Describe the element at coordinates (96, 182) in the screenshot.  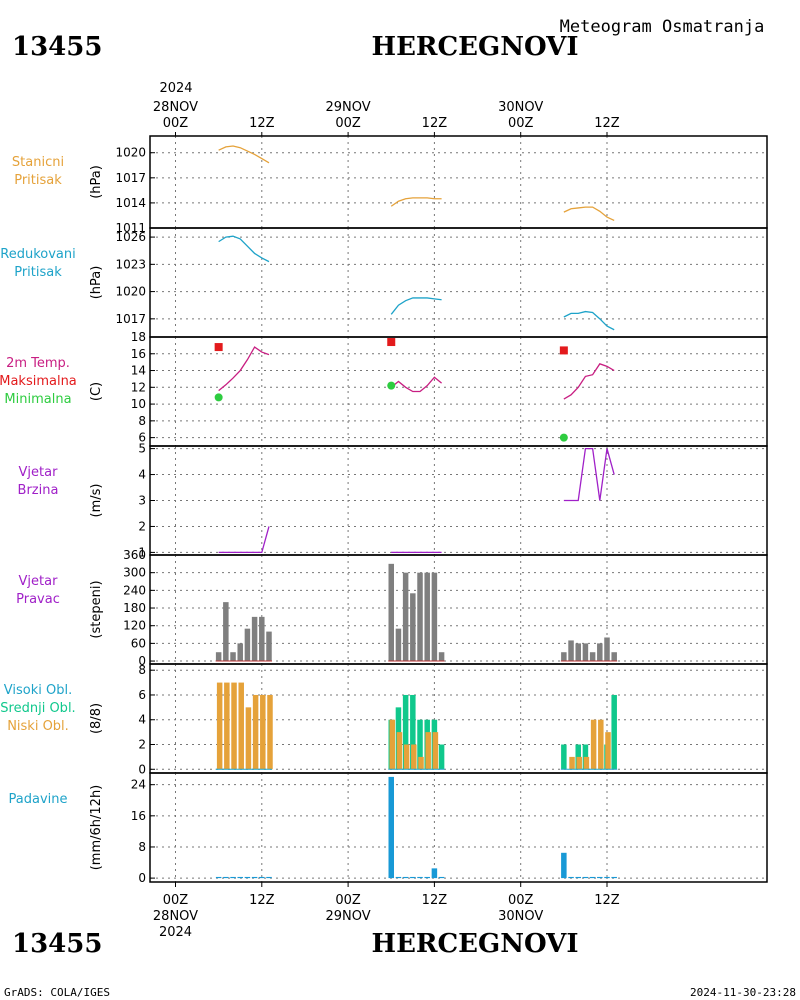
I see `y-axis-label: (hPa)` at that location.